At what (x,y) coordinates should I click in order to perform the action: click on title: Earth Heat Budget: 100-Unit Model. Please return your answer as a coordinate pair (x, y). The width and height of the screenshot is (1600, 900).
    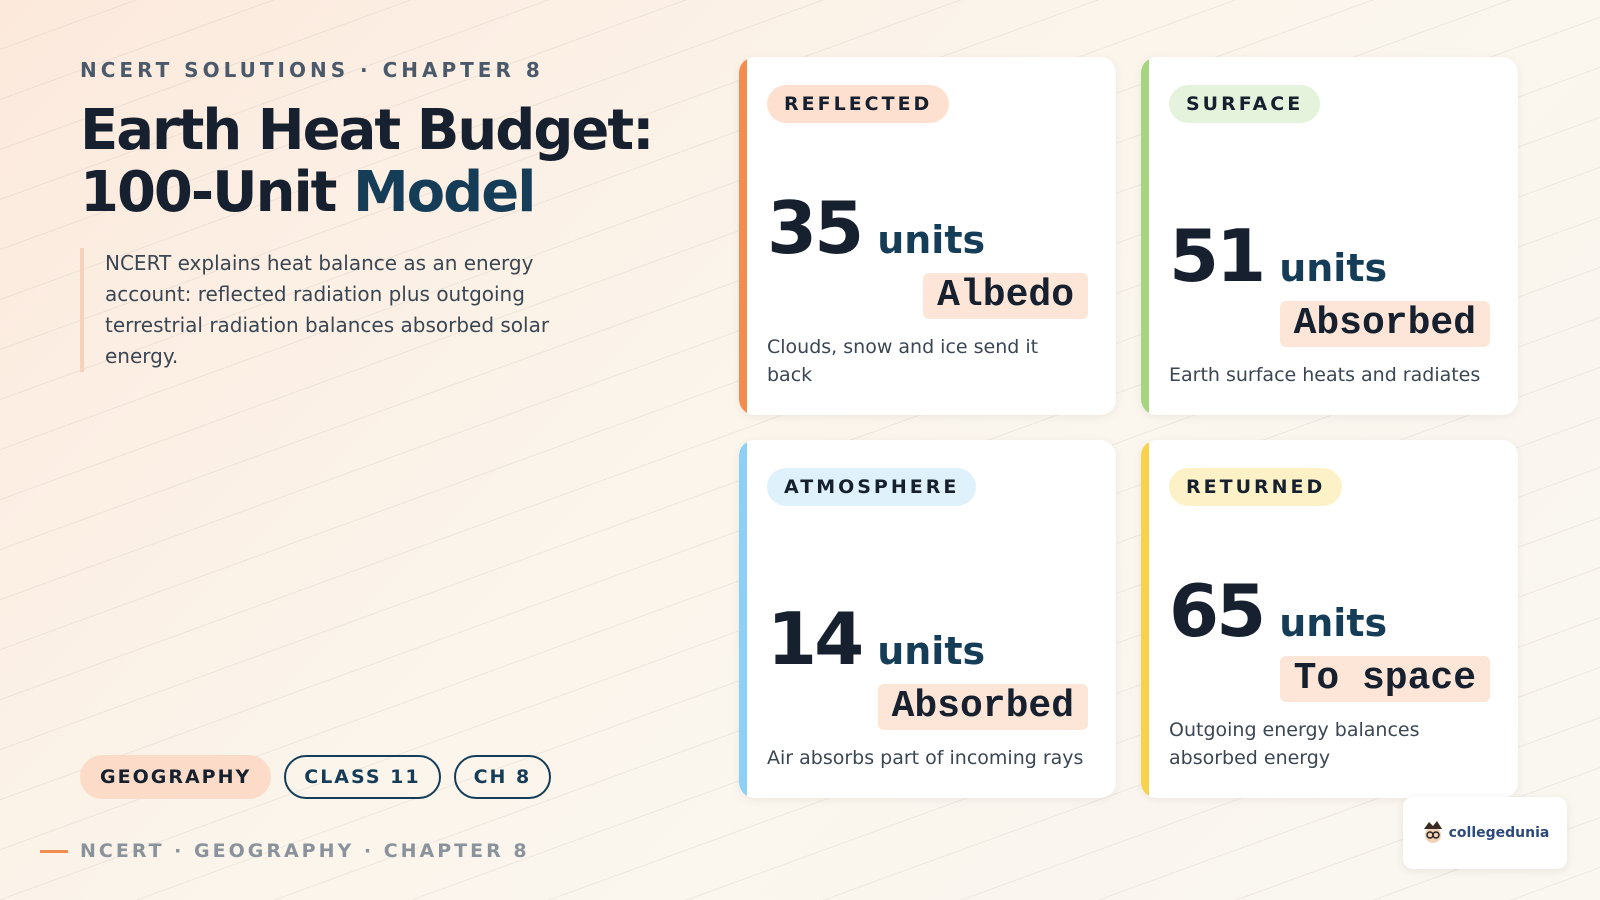
    Looking at the image, I should click on (367, 161).